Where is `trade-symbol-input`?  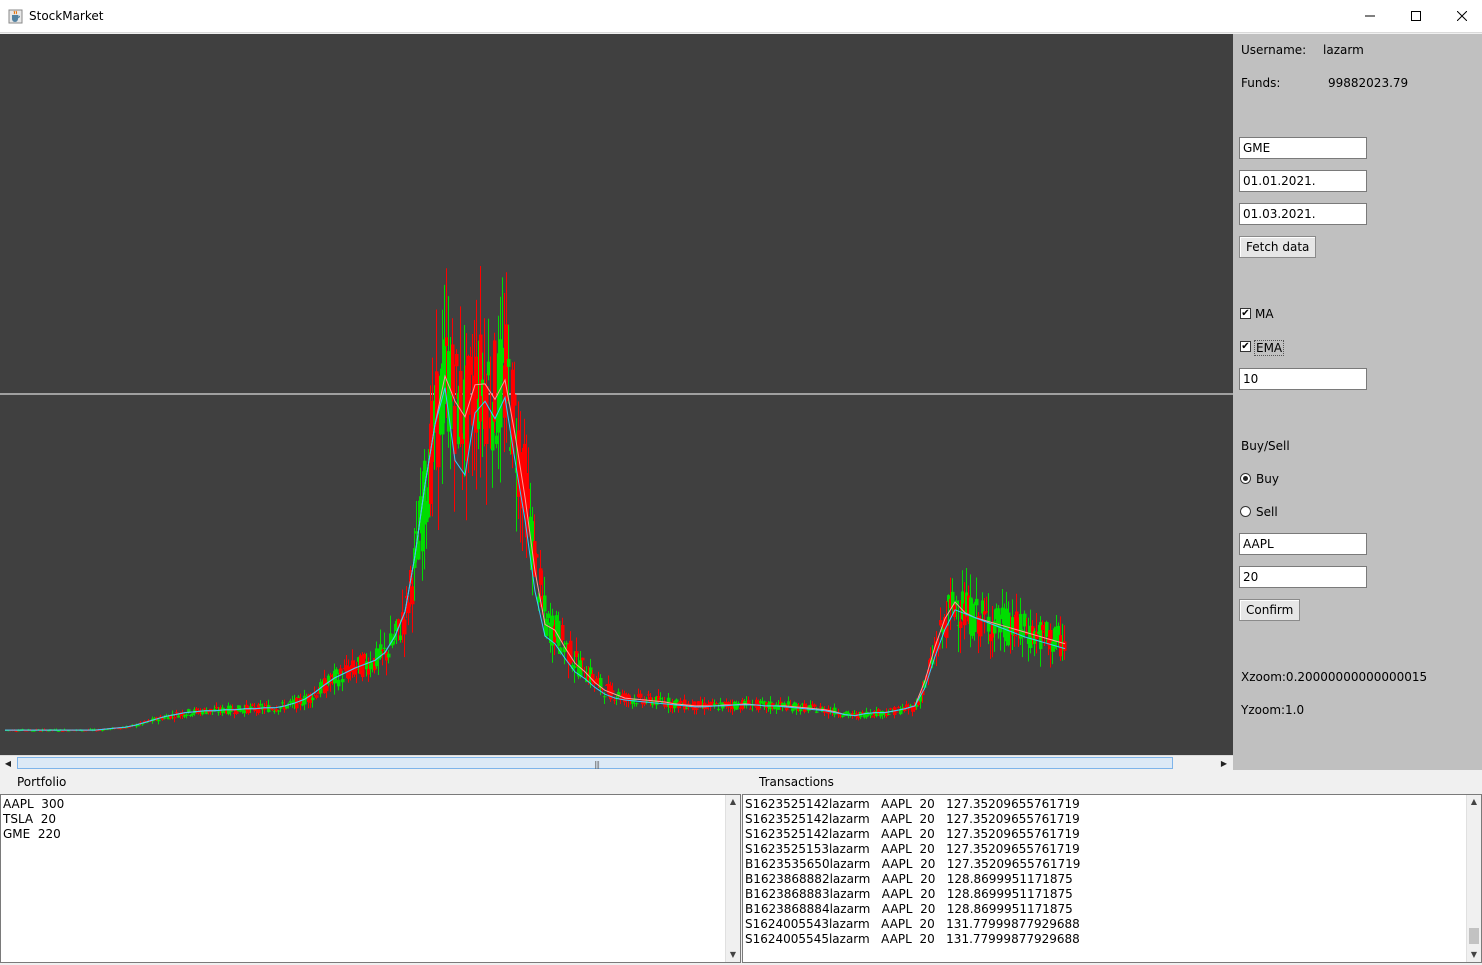 trade-symbol-input is located at coordinates (1303, 544).